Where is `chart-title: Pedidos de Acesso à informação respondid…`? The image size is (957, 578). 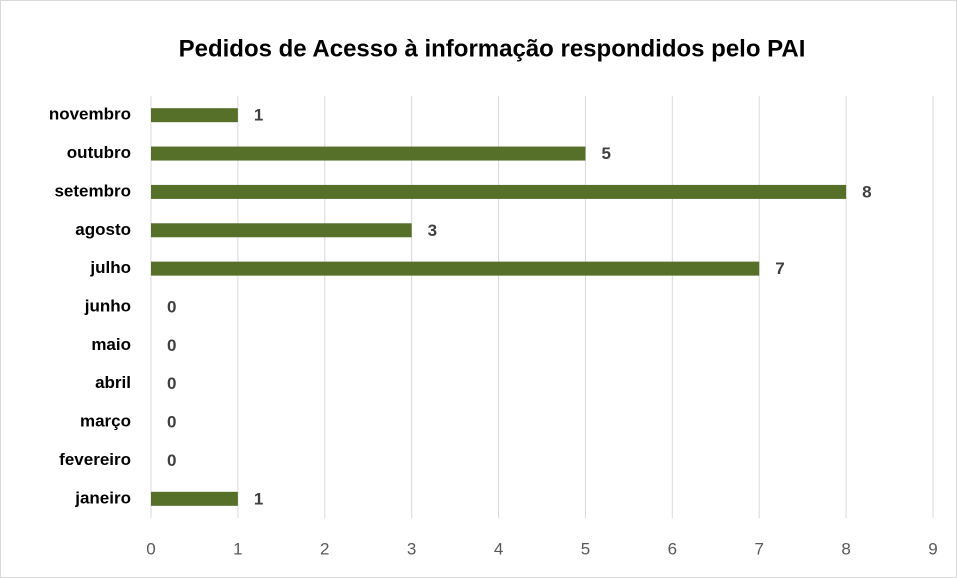 chart-title: Pedidos de Acesso à informação respondid… is located at coordinates (492, 48).